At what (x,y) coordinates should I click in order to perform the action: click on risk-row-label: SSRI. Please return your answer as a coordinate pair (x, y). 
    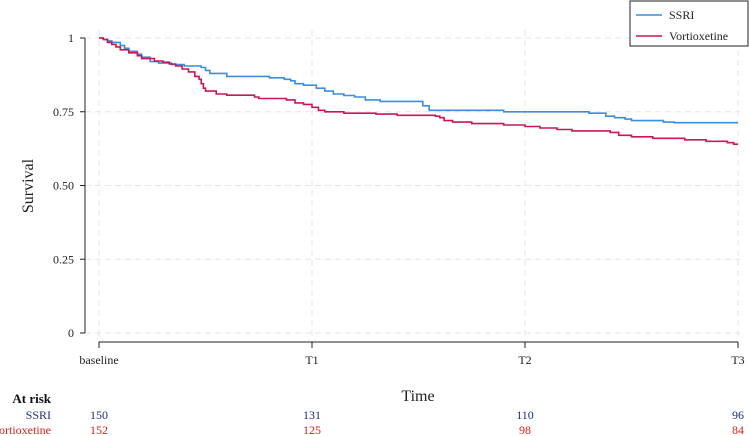
    Looking at the image, I should click on (38, 415).